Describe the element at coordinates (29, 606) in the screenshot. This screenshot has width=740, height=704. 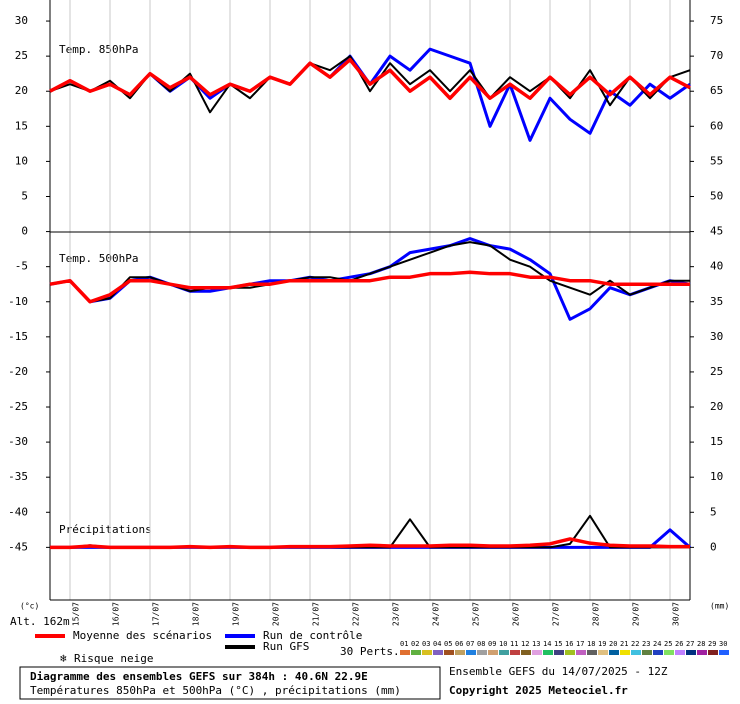
I see `y-unit: (°c)` at that location.